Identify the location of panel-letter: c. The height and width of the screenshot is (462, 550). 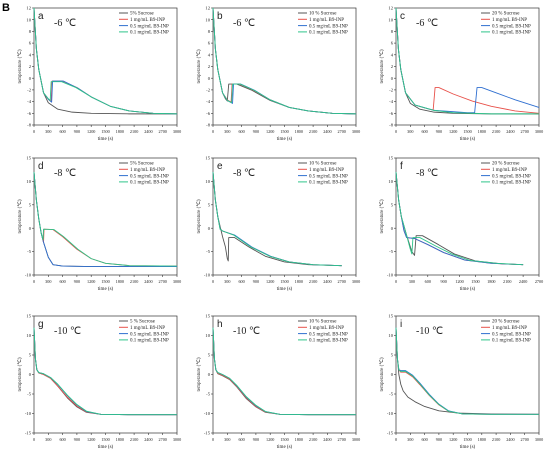
(402, 16).